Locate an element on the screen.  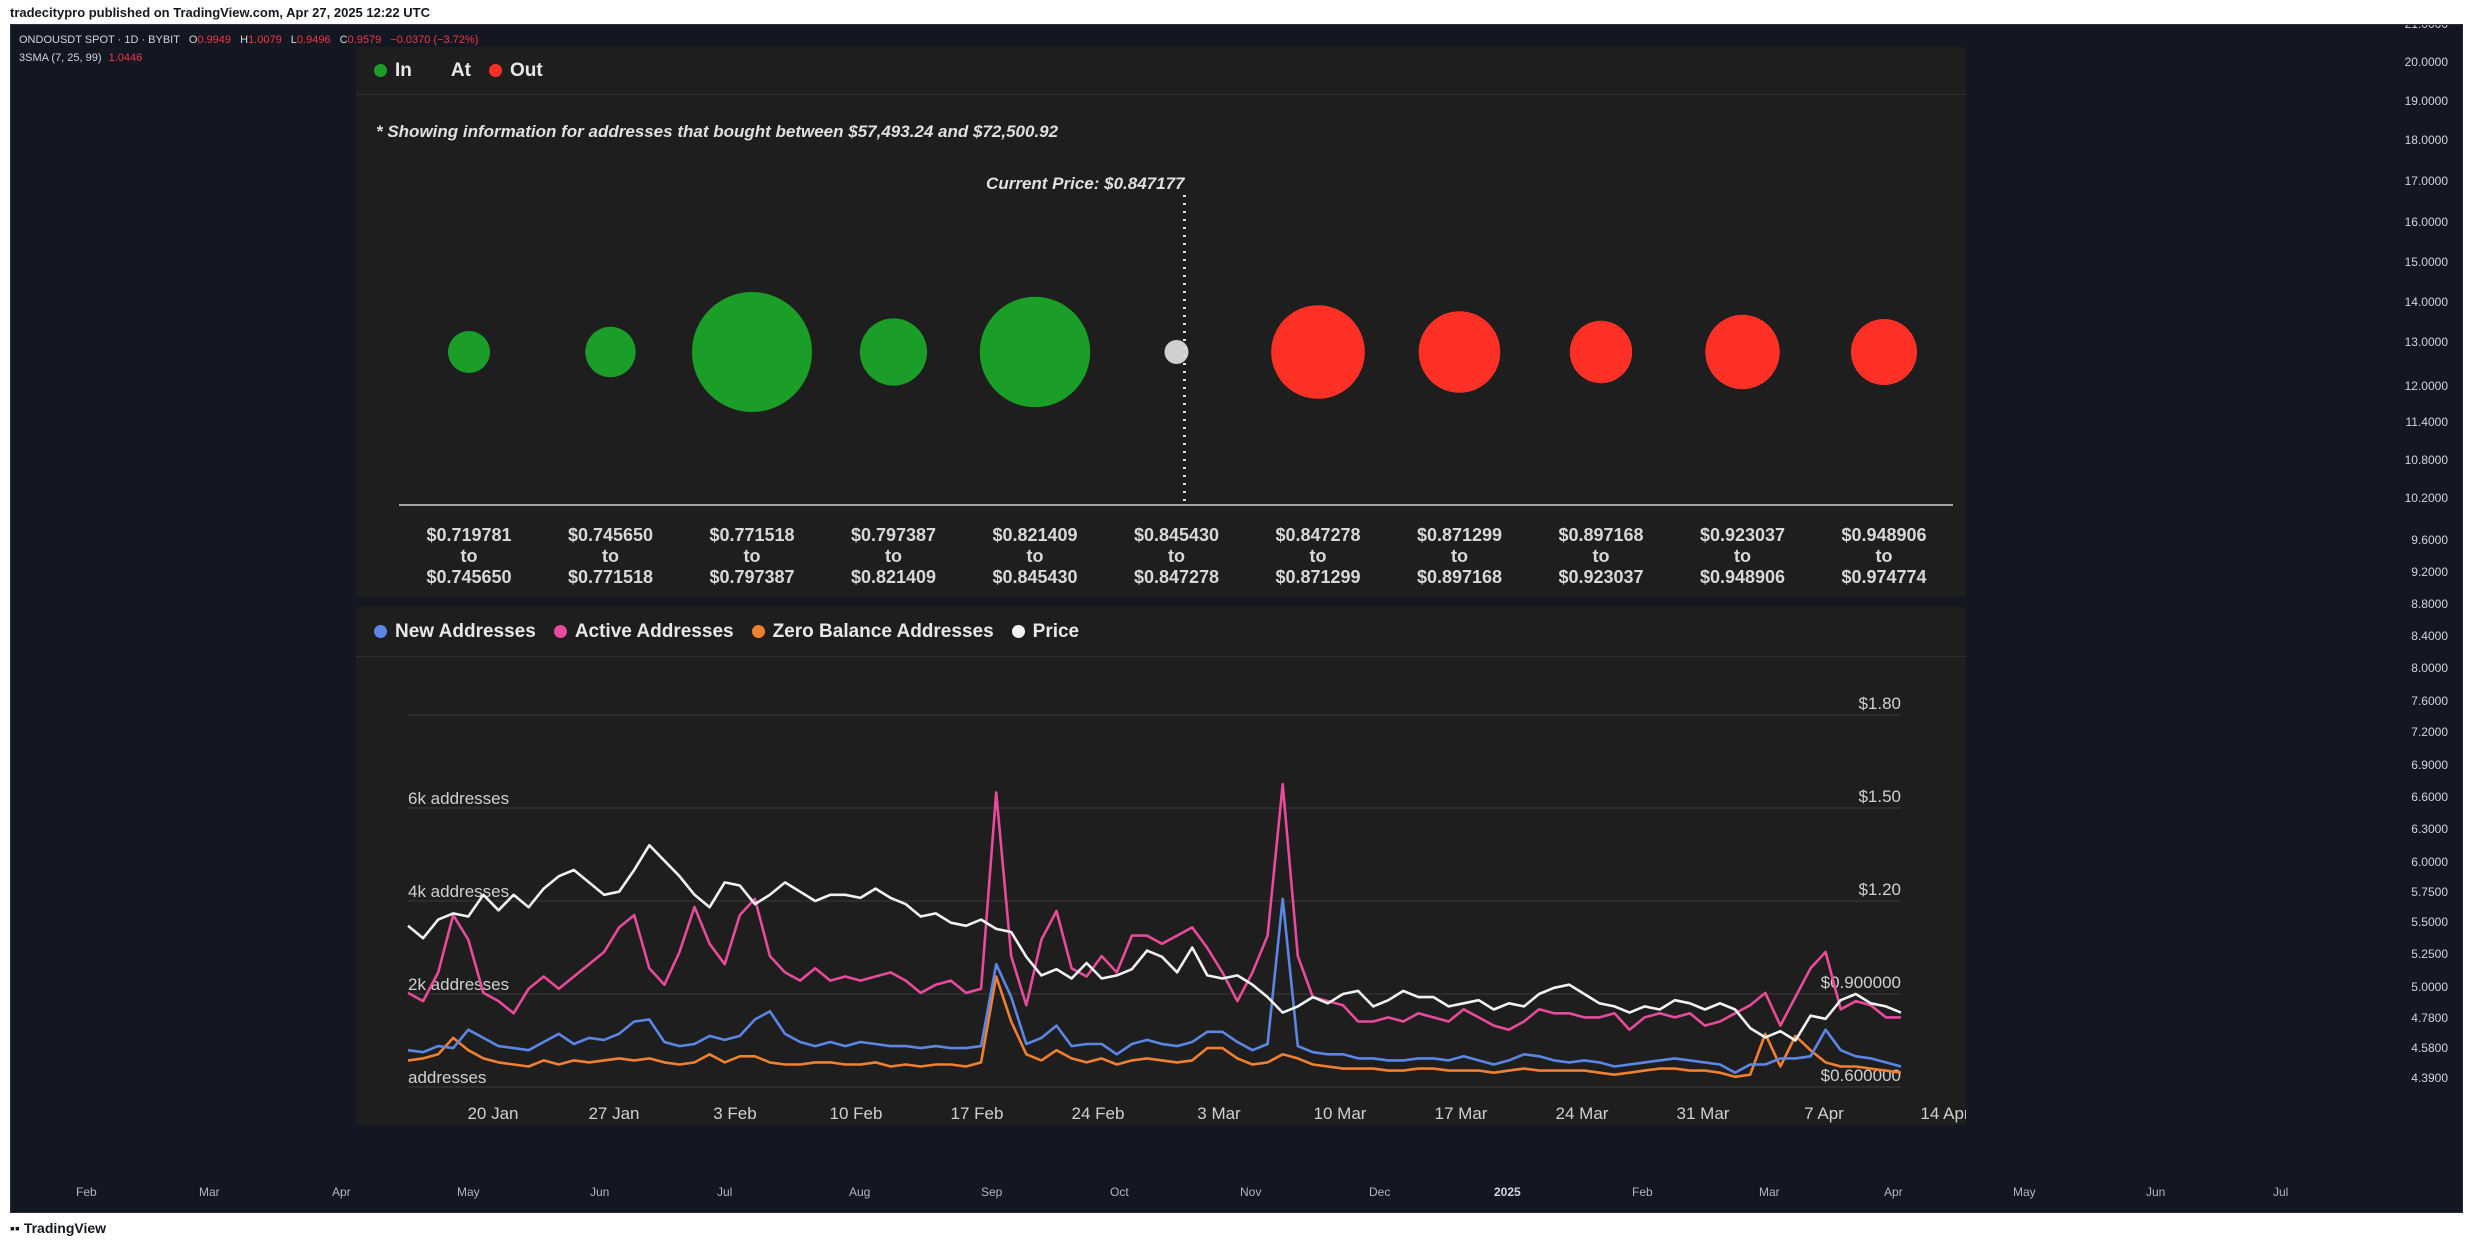
open-label: O is located at coordinates (193, 40).